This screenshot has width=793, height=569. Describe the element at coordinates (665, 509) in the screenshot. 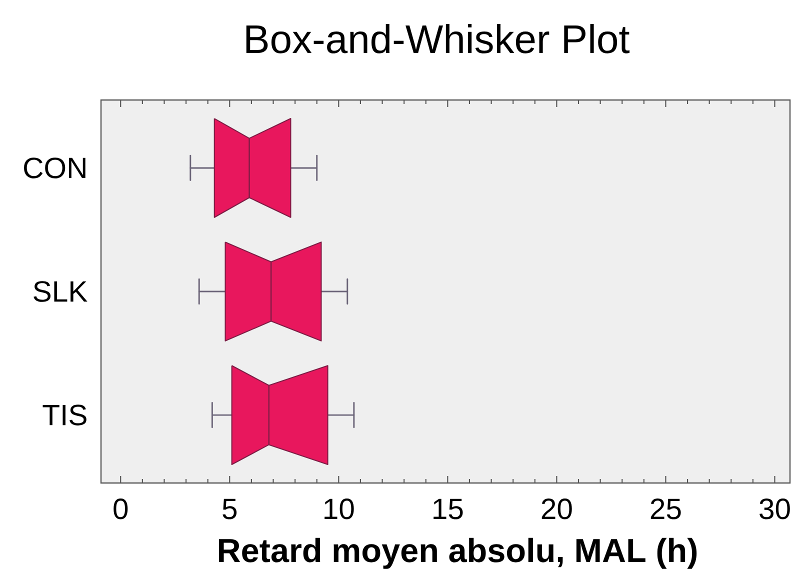

I see `x-tick-label: 25` at that location.